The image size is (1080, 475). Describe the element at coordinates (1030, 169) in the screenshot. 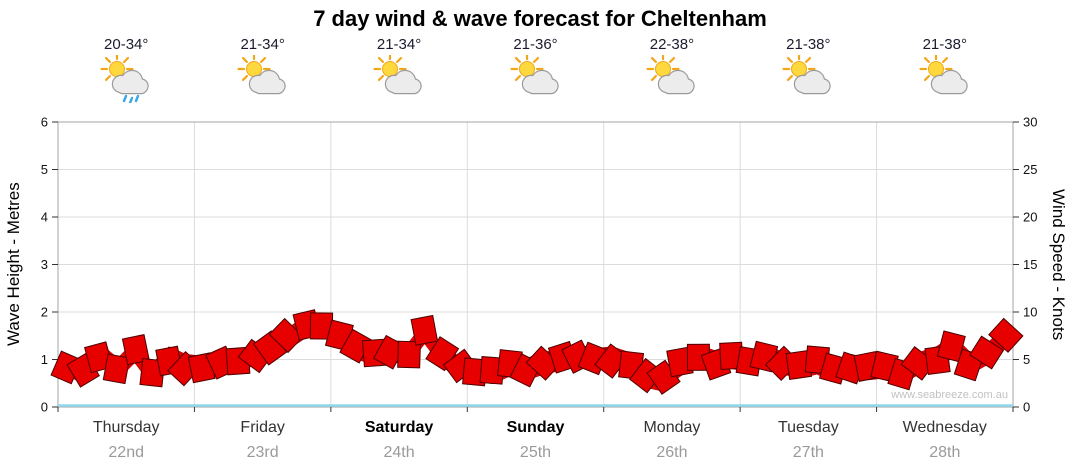

I see `right-tick-label: 25` at that location.